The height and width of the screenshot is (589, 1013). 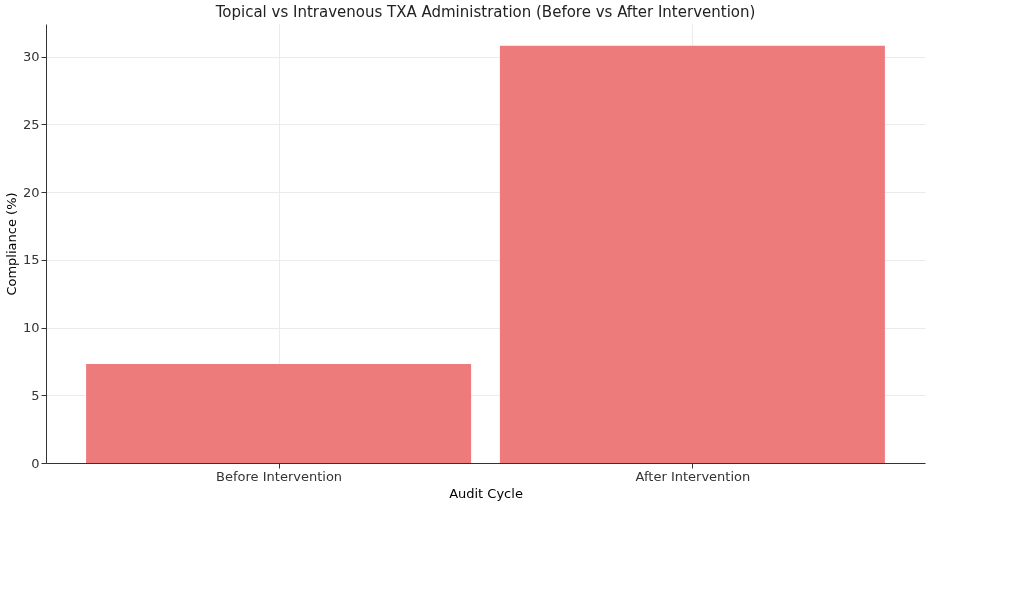 I want to click on y-tick-label: 25, so click(x=31, y=124).